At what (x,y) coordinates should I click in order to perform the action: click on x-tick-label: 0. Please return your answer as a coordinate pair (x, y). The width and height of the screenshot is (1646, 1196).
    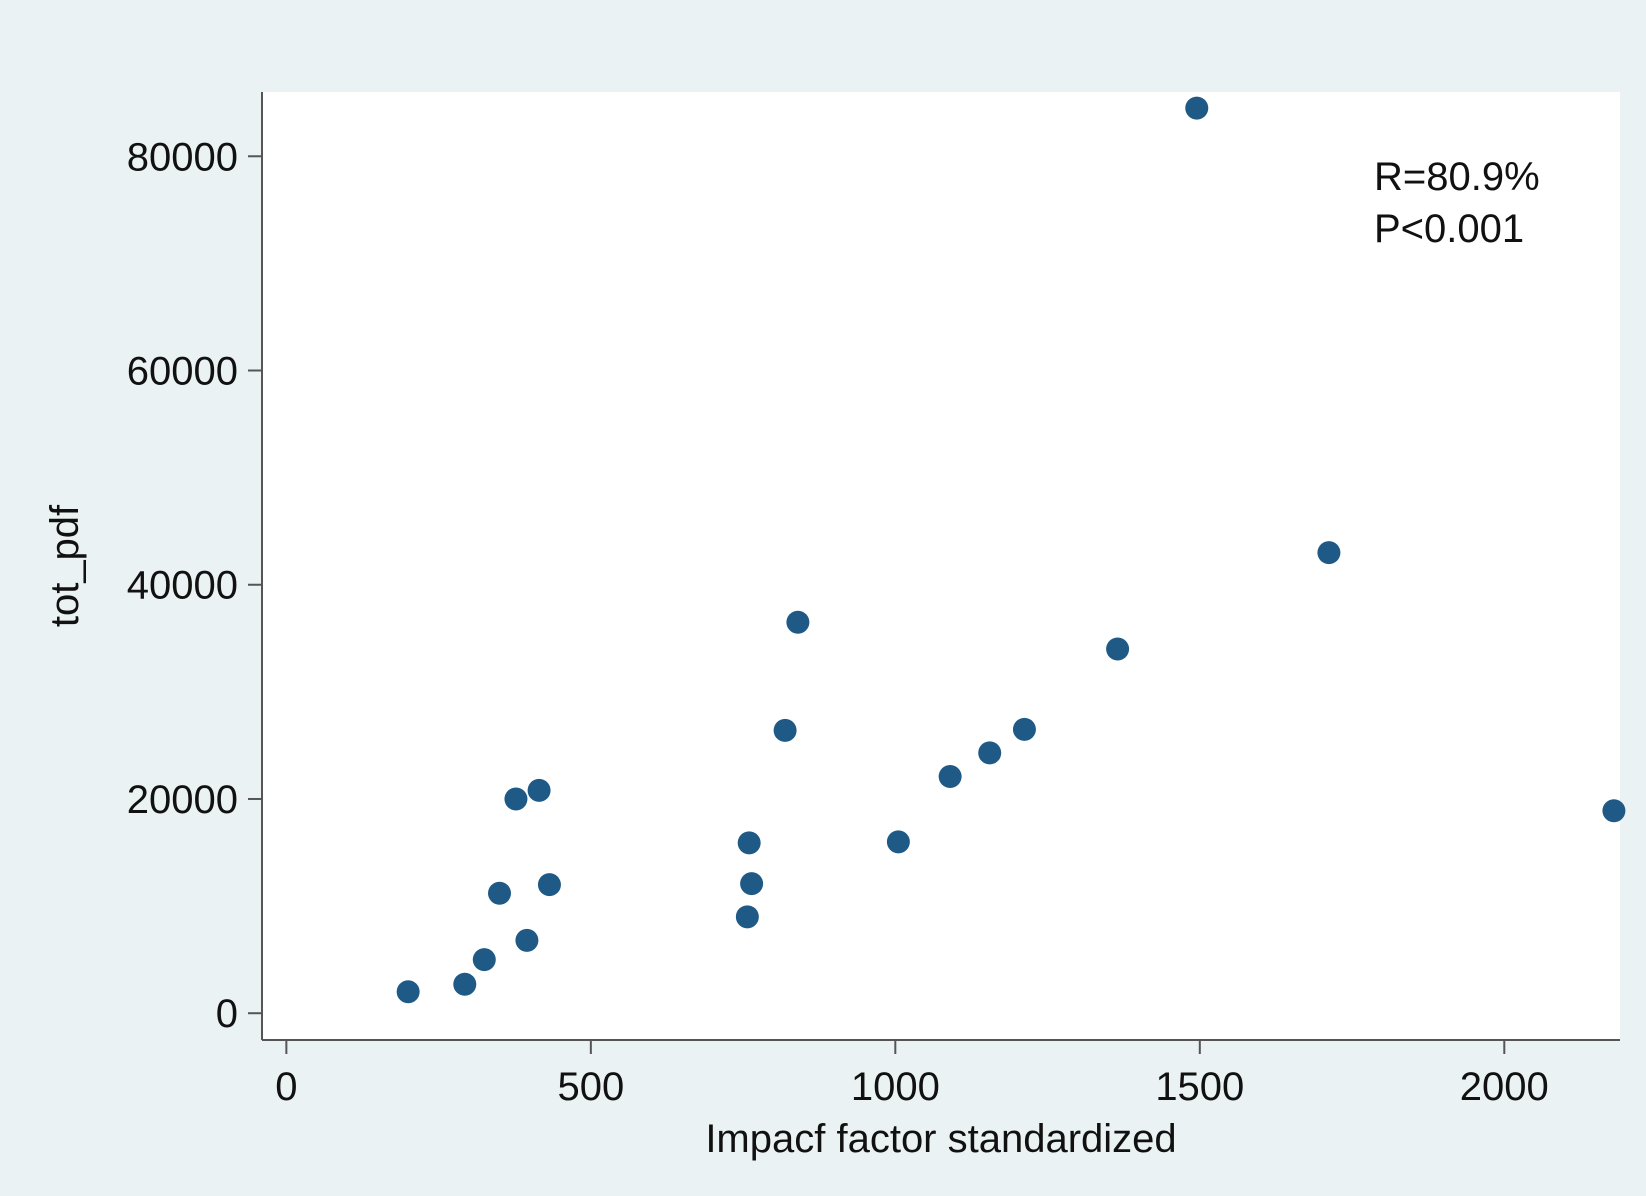
    Looking at the image, I should click on (286, 1087).